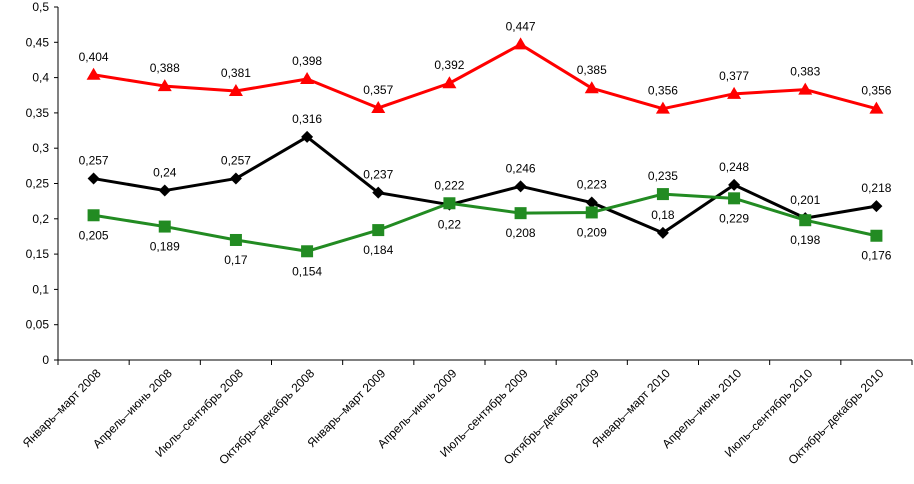 Image resolution: width=914 pixels, height=484 pixels. What do you see at coordinates (38, 184) in the screenshot?
I see `y-tick-label: 0,25` at bounding box center [38, 184].